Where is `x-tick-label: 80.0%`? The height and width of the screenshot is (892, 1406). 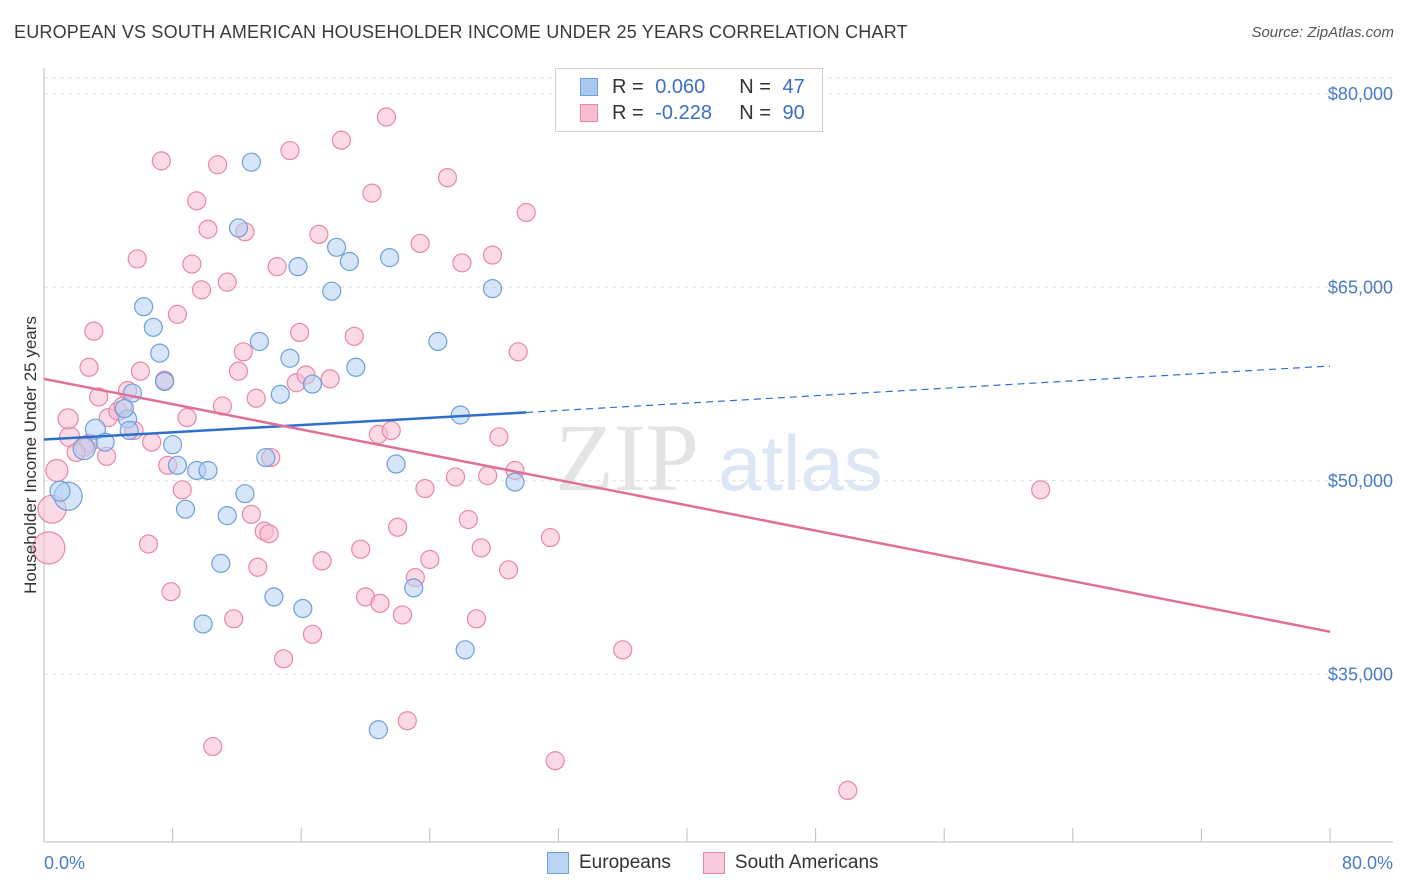
x-tick-label: 80.0% is located at coordinates (1367, 863).